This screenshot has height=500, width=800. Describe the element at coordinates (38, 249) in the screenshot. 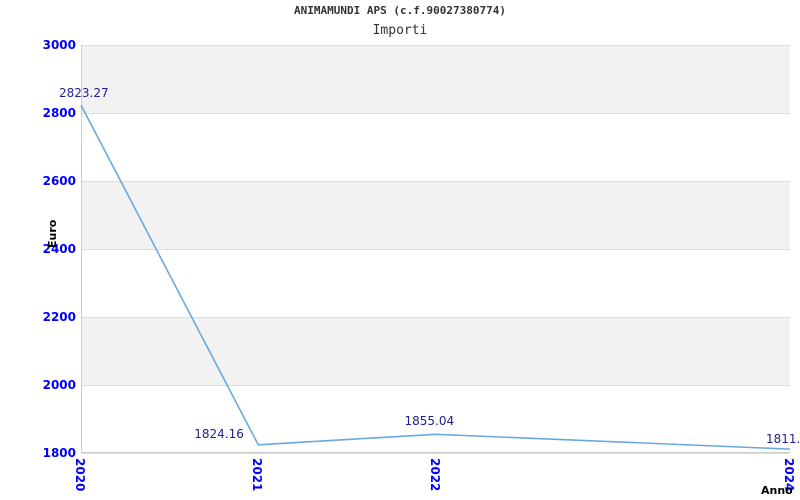

I see `y-axis-ticks: 3000 2800 2600 2400 2200 2000 1800` at that location.